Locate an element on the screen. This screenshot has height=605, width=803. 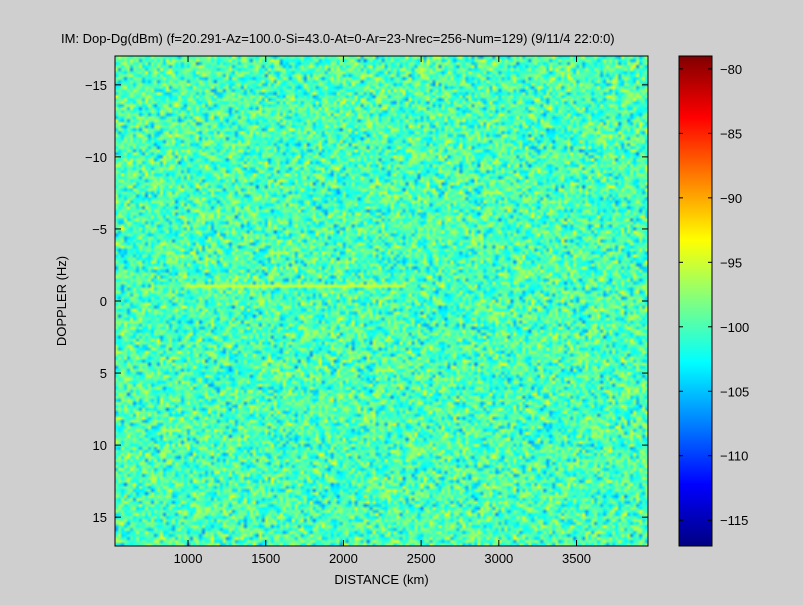
y-tick-label: 0 is located at coordinates (103, 301).